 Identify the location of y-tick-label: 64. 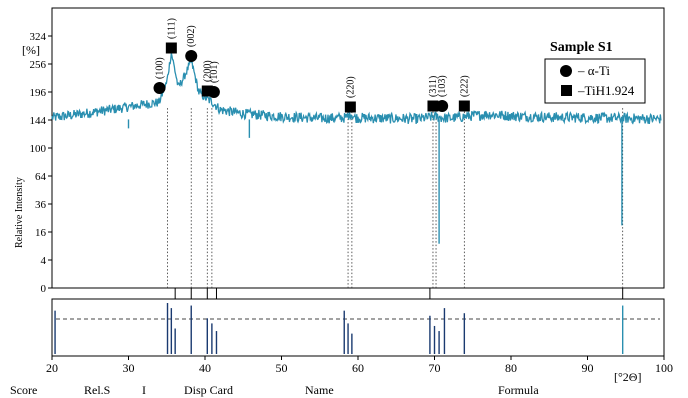
(41, 177).